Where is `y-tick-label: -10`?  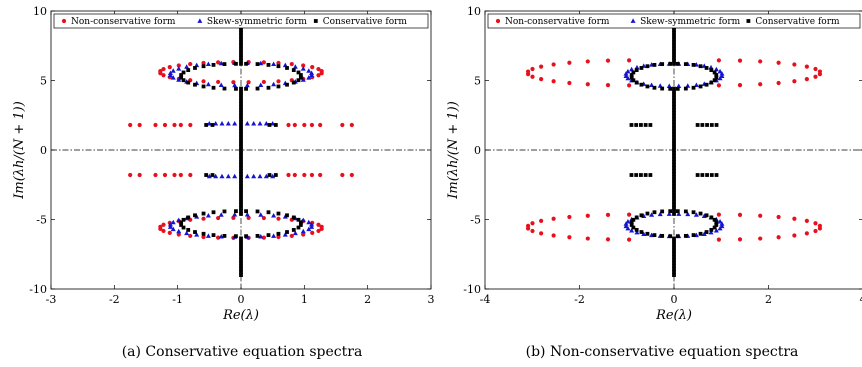
y-tick-label: -10 is located at coordinates (38, 289).